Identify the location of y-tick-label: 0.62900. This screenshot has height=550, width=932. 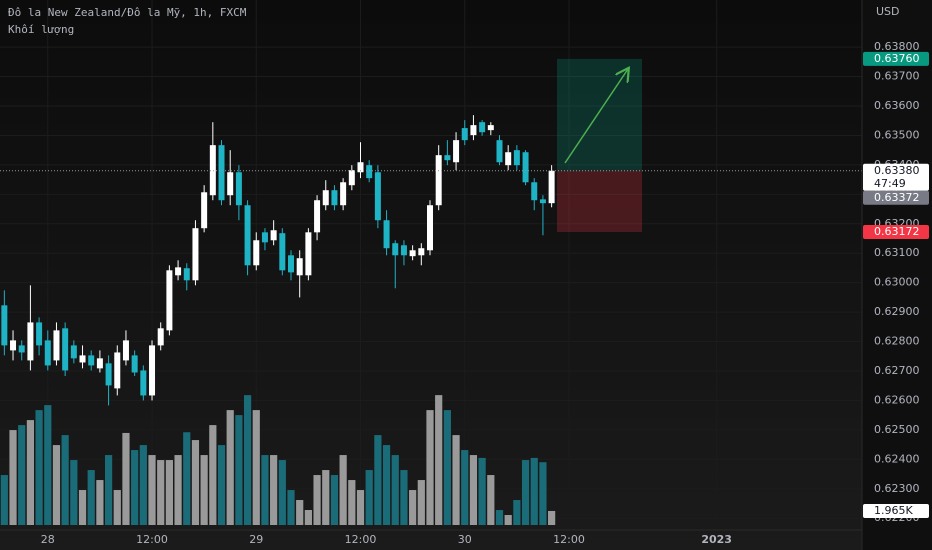
(897, 311).